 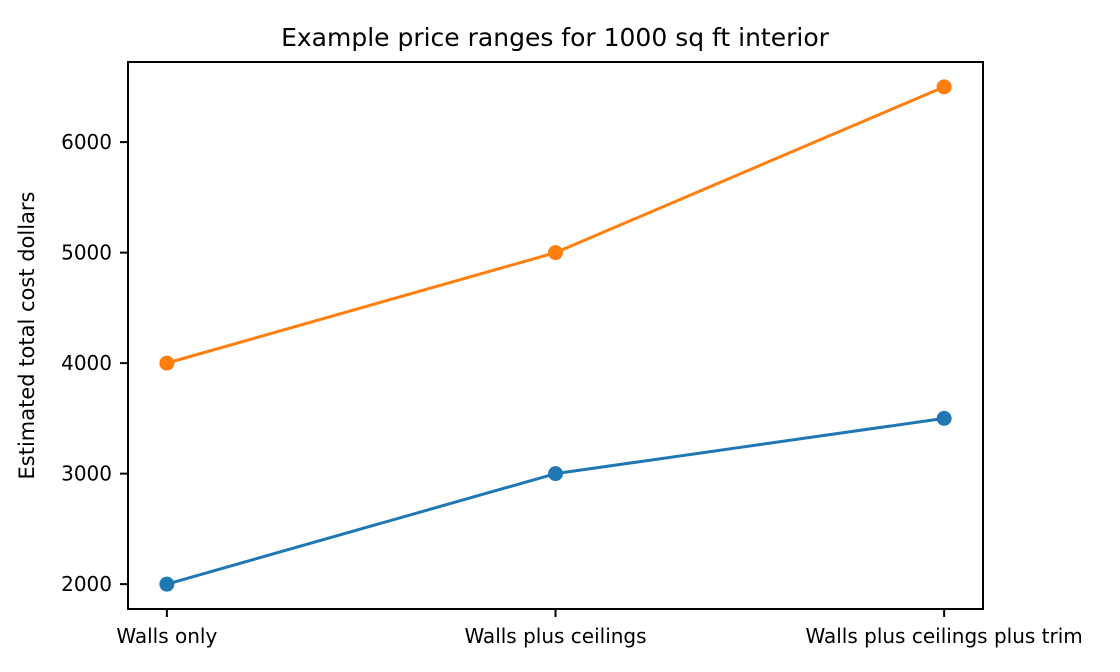 I want to click on x-tick-label: Walls plus ceilings, so click(x=555, y=636).